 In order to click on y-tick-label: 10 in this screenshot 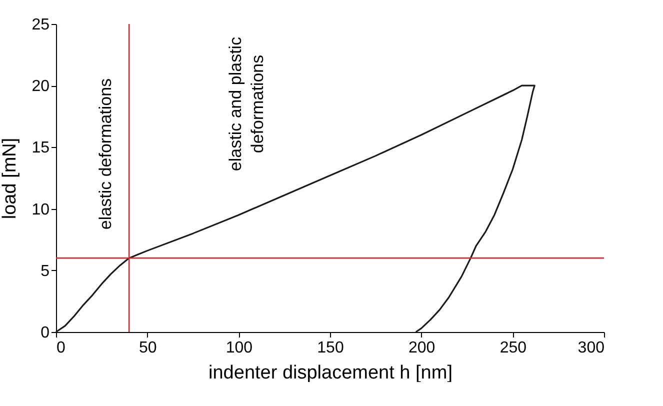, I will do `click(41, 209)`.